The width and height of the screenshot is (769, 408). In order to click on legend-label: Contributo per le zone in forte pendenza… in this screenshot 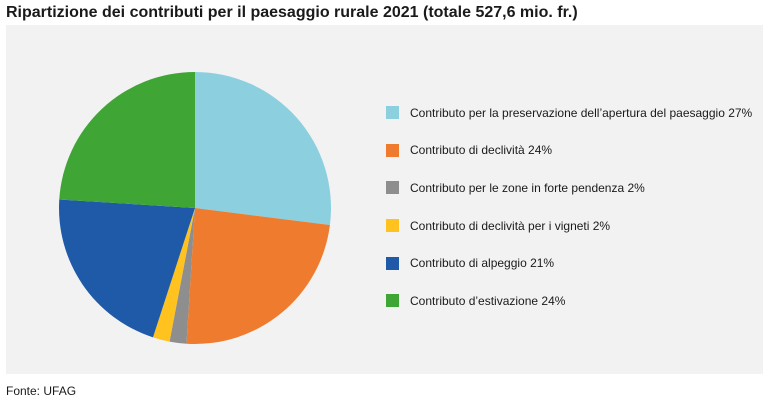, I will do `click(527, 187)`.